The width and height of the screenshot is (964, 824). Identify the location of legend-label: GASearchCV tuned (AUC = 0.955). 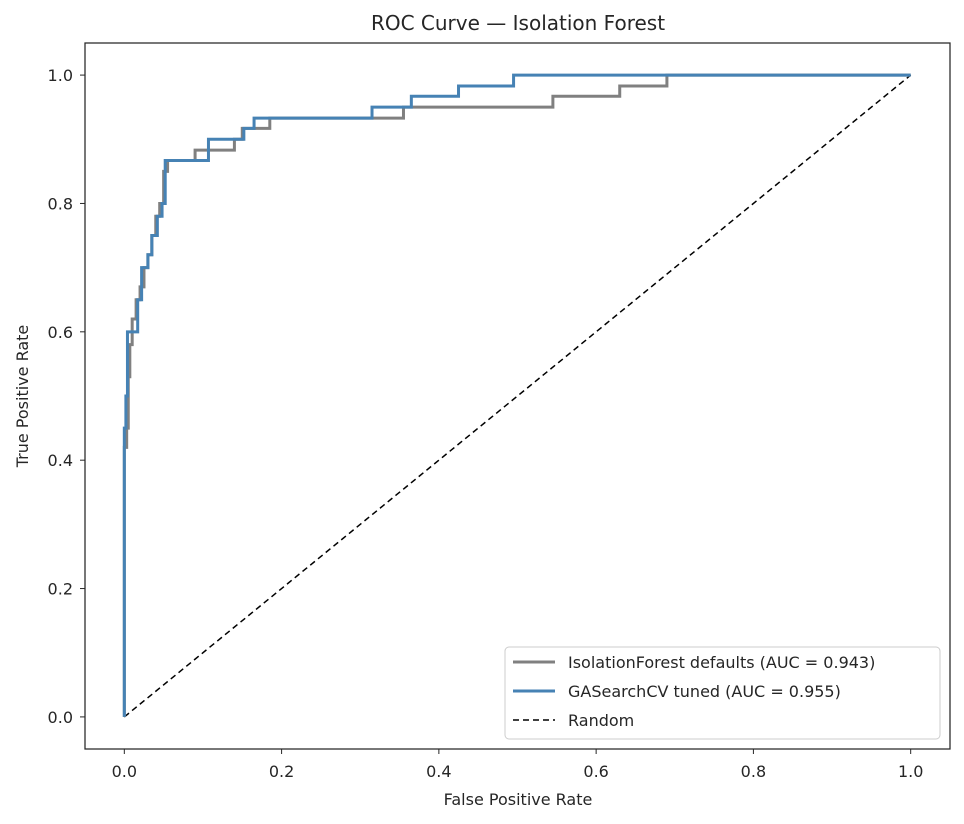
(704, 691).